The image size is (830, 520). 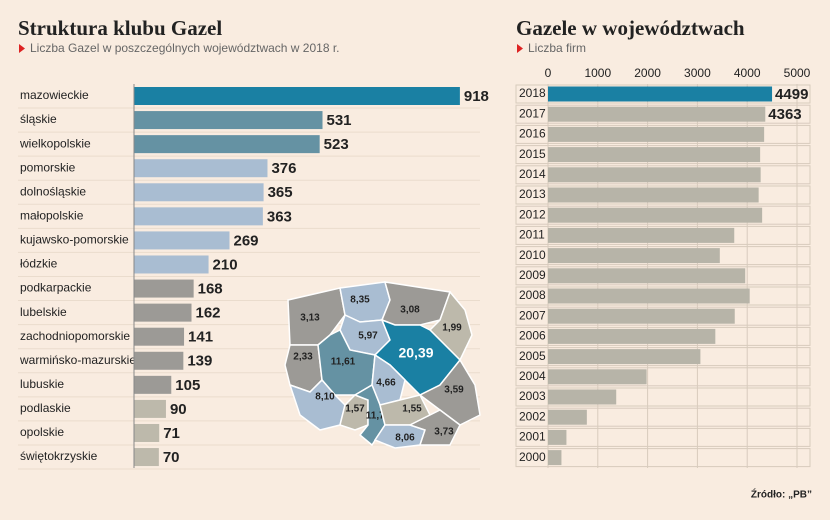 I want to click on value-label: 376, so click(x=283, y=168).